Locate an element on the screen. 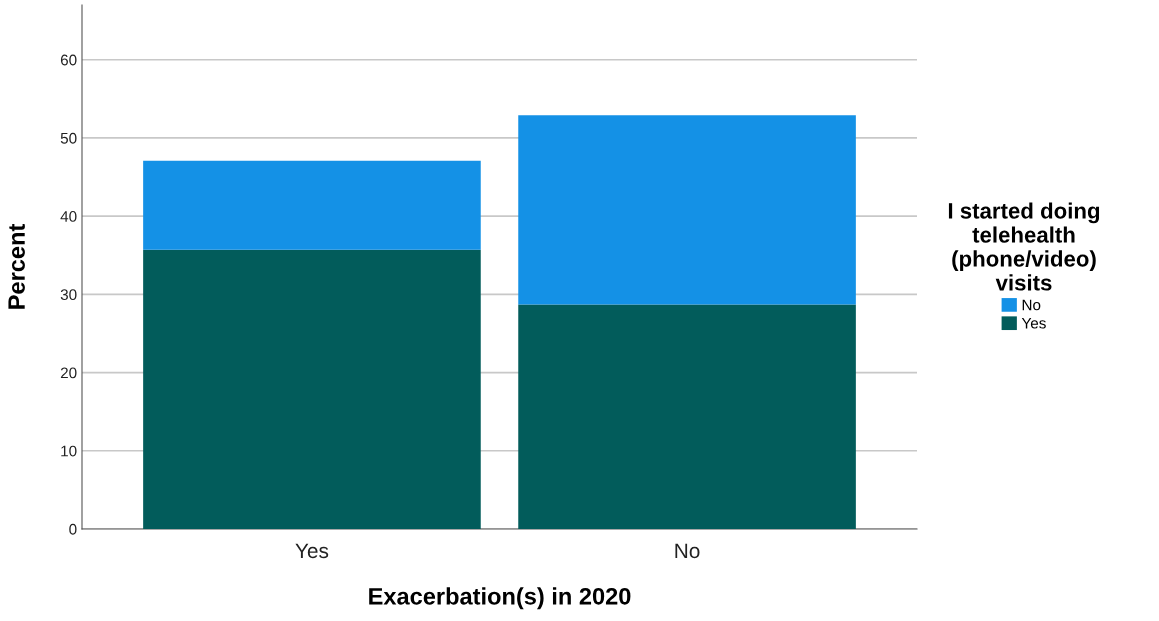 This screenshot has height=621, width=1159. x-axis-title: Exacerbation(s) in 2020 is located at coordinates (500, 598).